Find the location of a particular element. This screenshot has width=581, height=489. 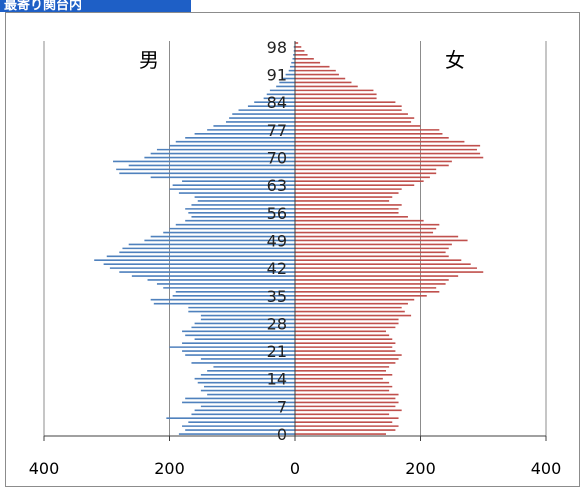

female-label: 女 is located at coordinates (455, 60).